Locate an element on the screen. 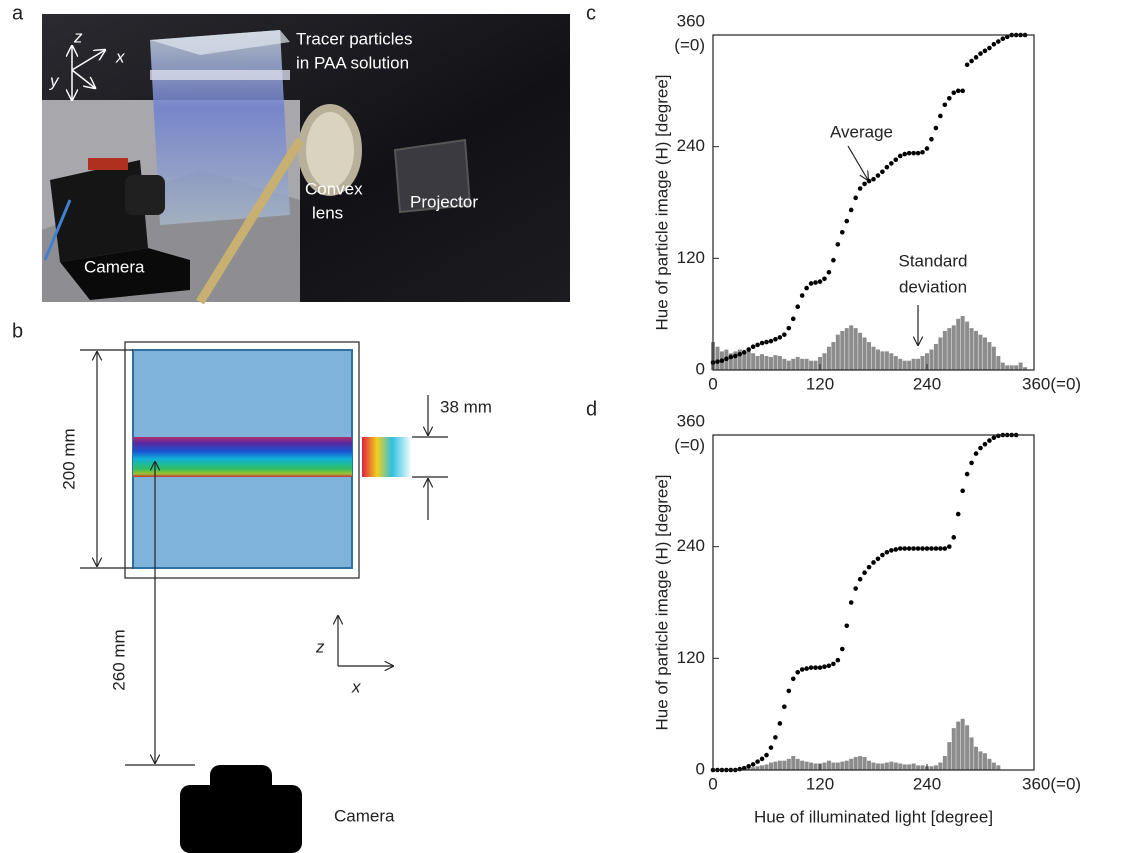  y-tick-label: 240 is located at coordinates (691, 145).